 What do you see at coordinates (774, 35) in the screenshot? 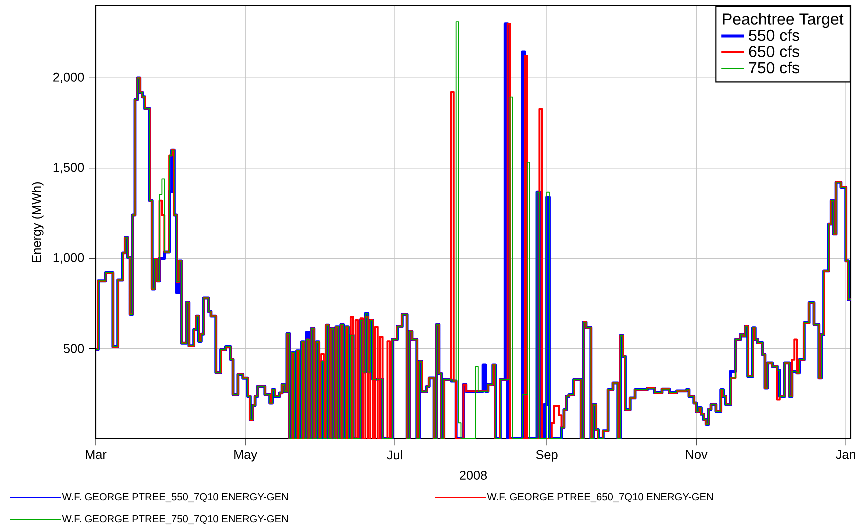
I see `legend-label: 550 cfs` at bounding box center [774, 35].